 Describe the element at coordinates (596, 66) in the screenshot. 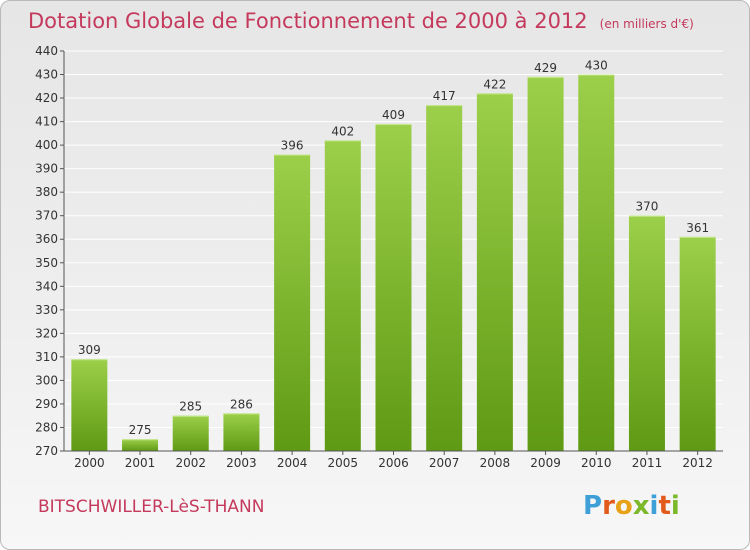

I see `data-label: 430` at that location.